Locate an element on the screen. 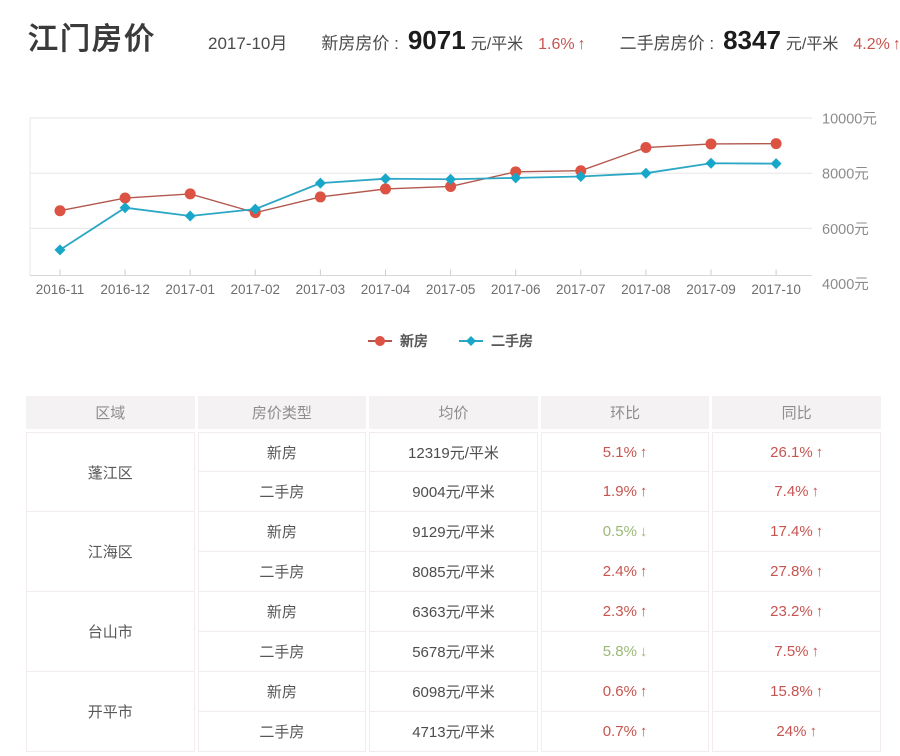 This screenshot has height=756, width=900. average-price: 5678元/平米 is located at coordinates (453, 652).